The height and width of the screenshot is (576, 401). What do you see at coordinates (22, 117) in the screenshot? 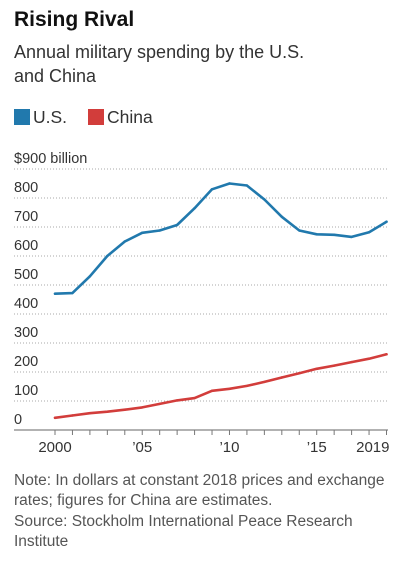
I see `legend-swatch-us` at bounding box center [22, 117].